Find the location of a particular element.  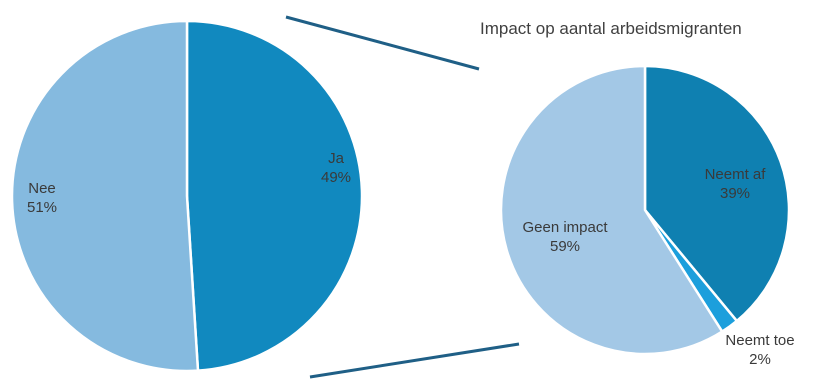

slice-name-neemt-toe: Neemt toe is located at coordinates (759, 340).